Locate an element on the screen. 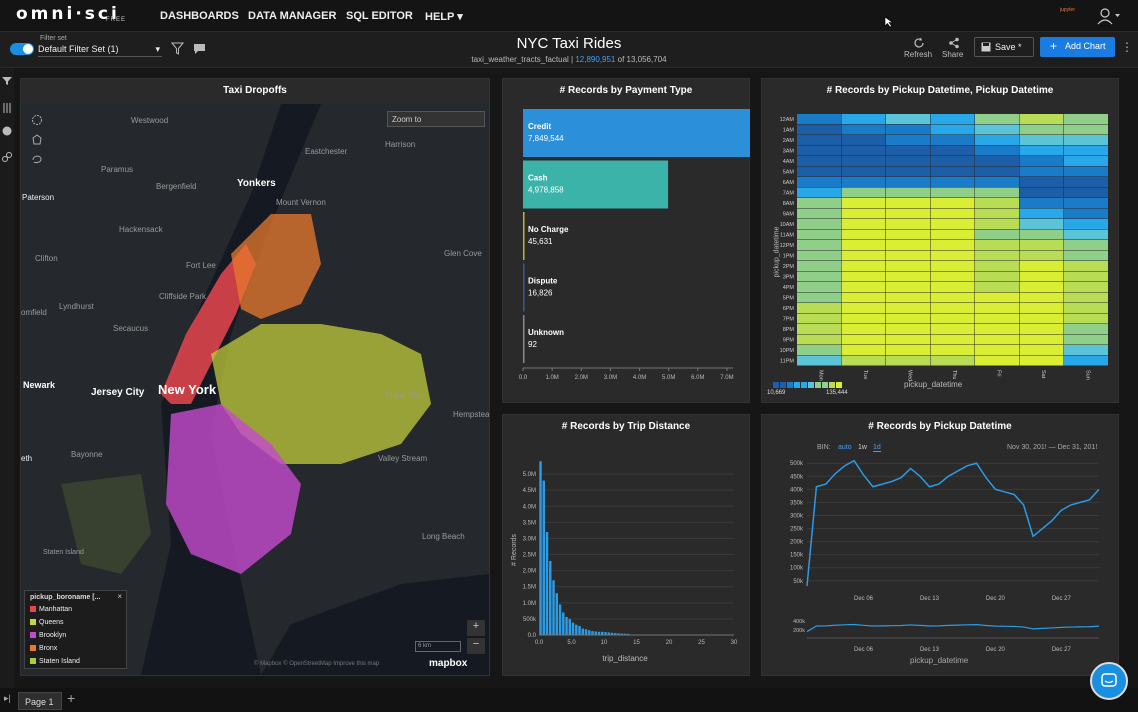 The height and width of the screenshot is (712, 1138). jupyter-icon: jupyter is located at coordinates (1068, 10).